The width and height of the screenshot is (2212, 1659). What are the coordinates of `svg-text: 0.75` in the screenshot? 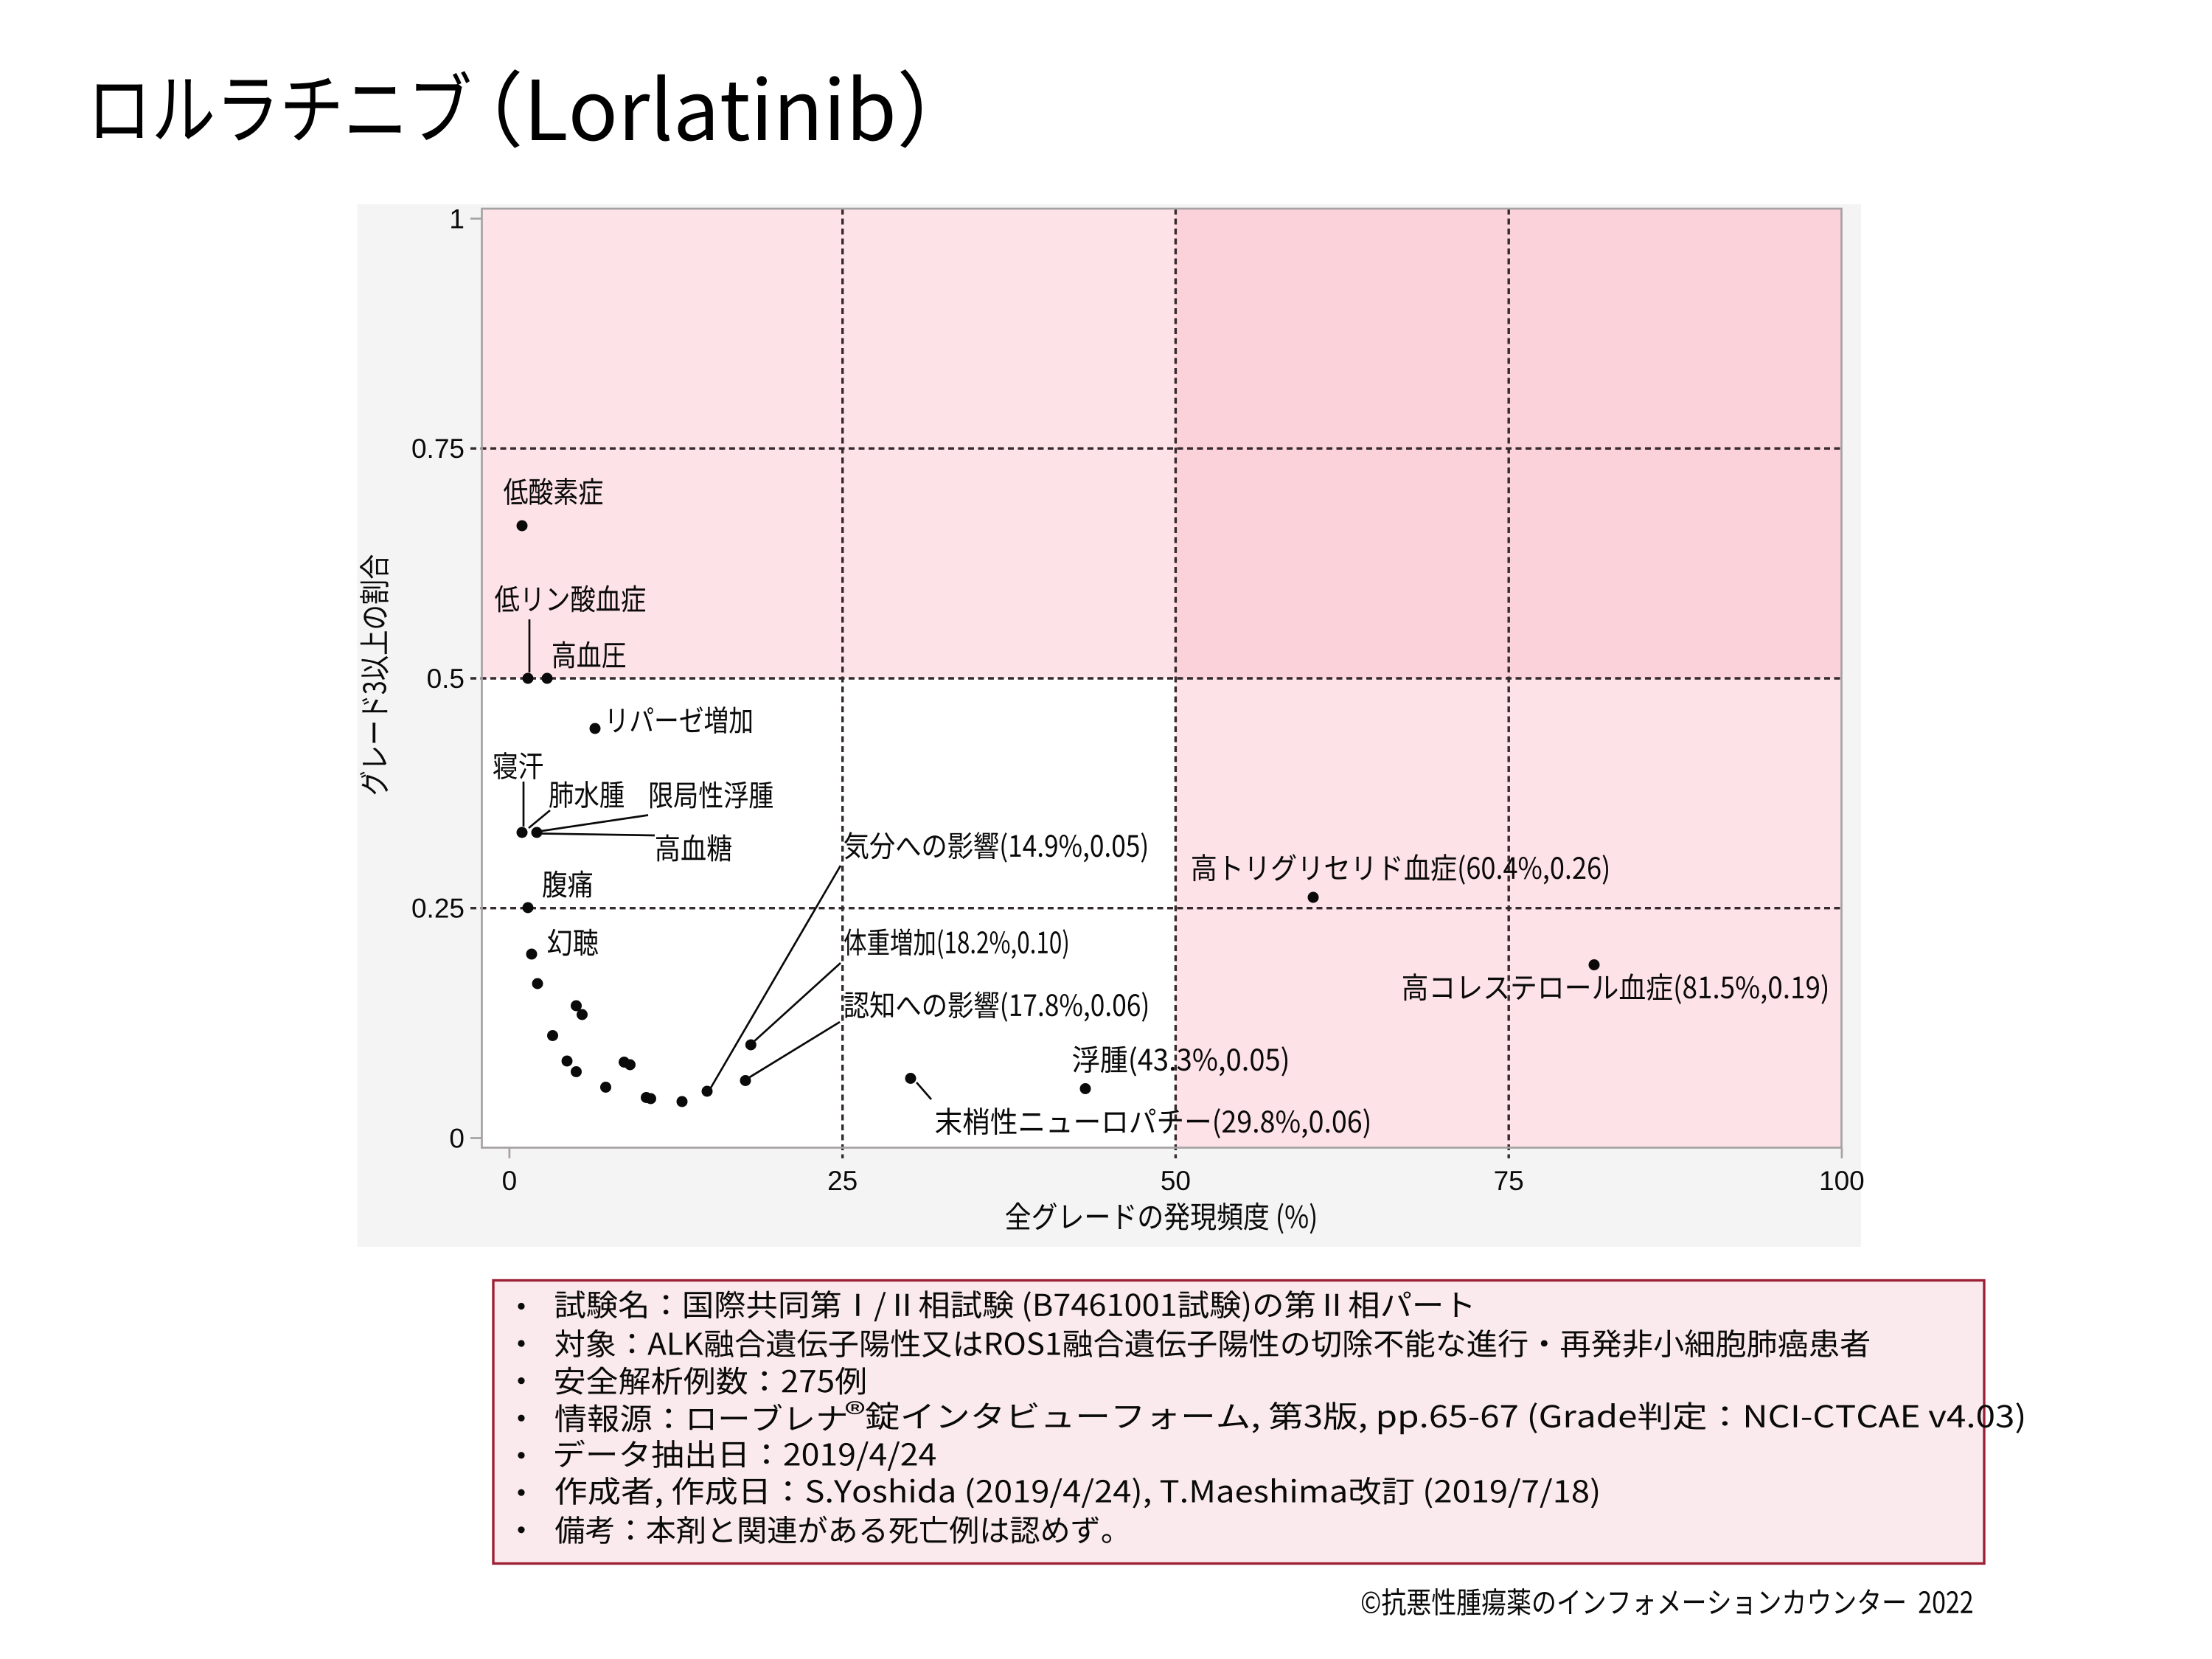 It's located at (438, 449).